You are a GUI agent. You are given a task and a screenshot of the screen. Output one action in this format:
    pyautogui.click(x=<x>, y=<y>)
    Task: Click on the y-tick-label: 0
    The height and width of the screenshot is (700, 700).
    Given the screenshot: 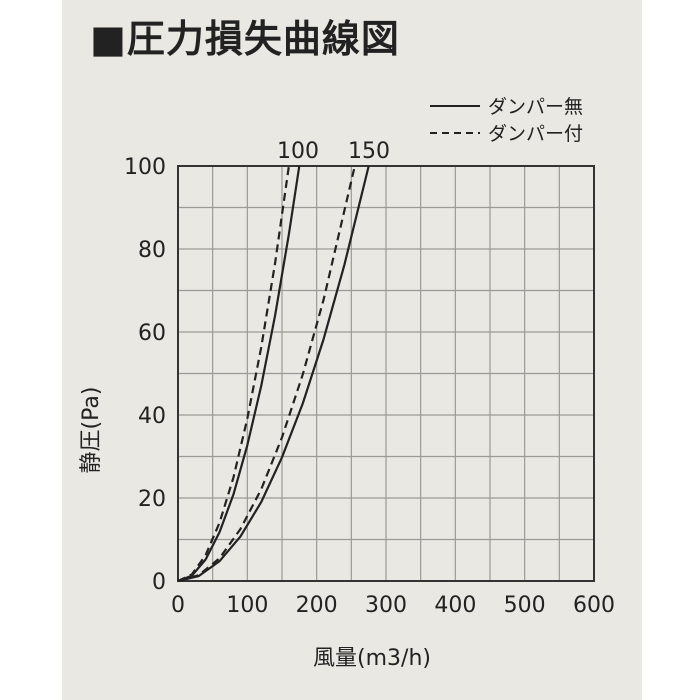 What is the action you would take?
    pyautogui.click(x=159, y=582)
    